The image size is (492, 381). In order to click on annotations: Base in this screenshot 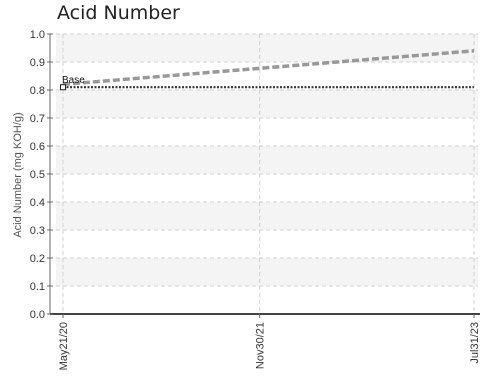, I will do `click(72, 83)`.